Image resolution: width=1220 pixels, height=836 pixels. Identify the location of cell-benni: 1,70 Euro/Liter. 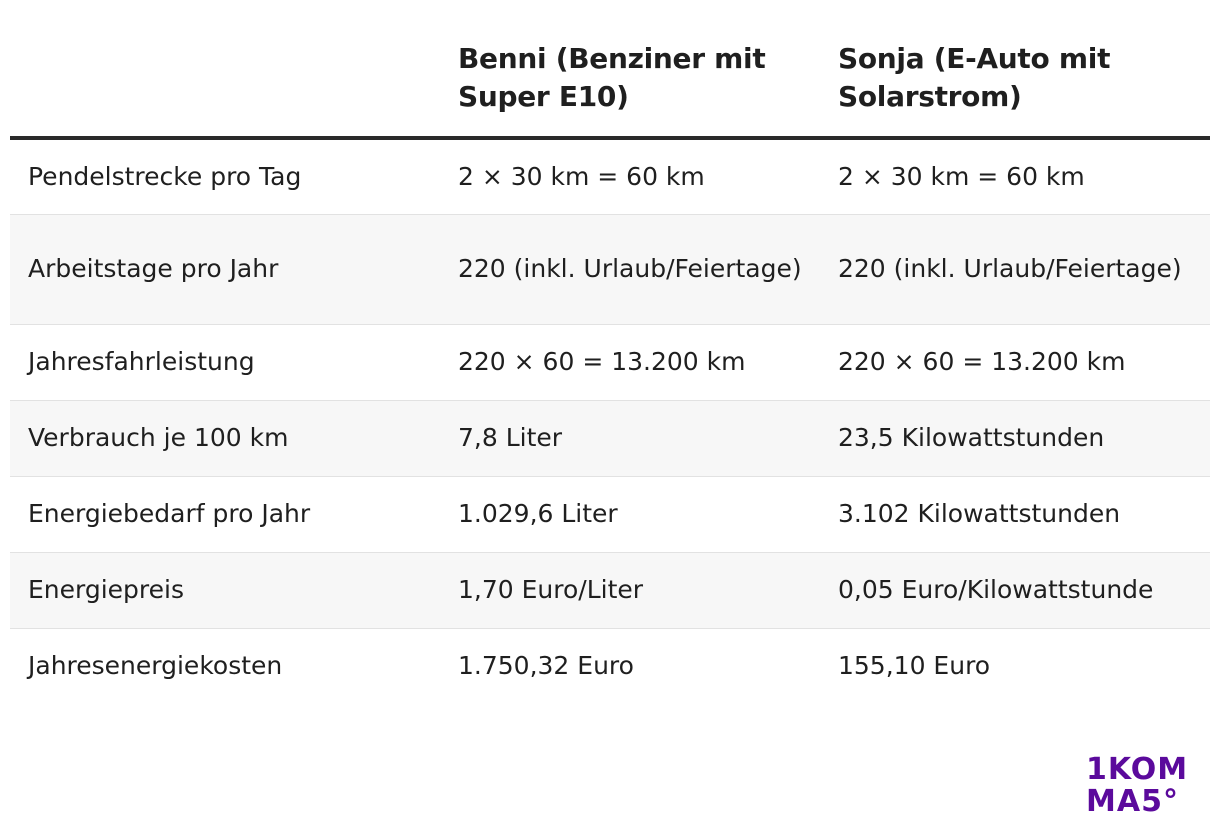
(630, 590).